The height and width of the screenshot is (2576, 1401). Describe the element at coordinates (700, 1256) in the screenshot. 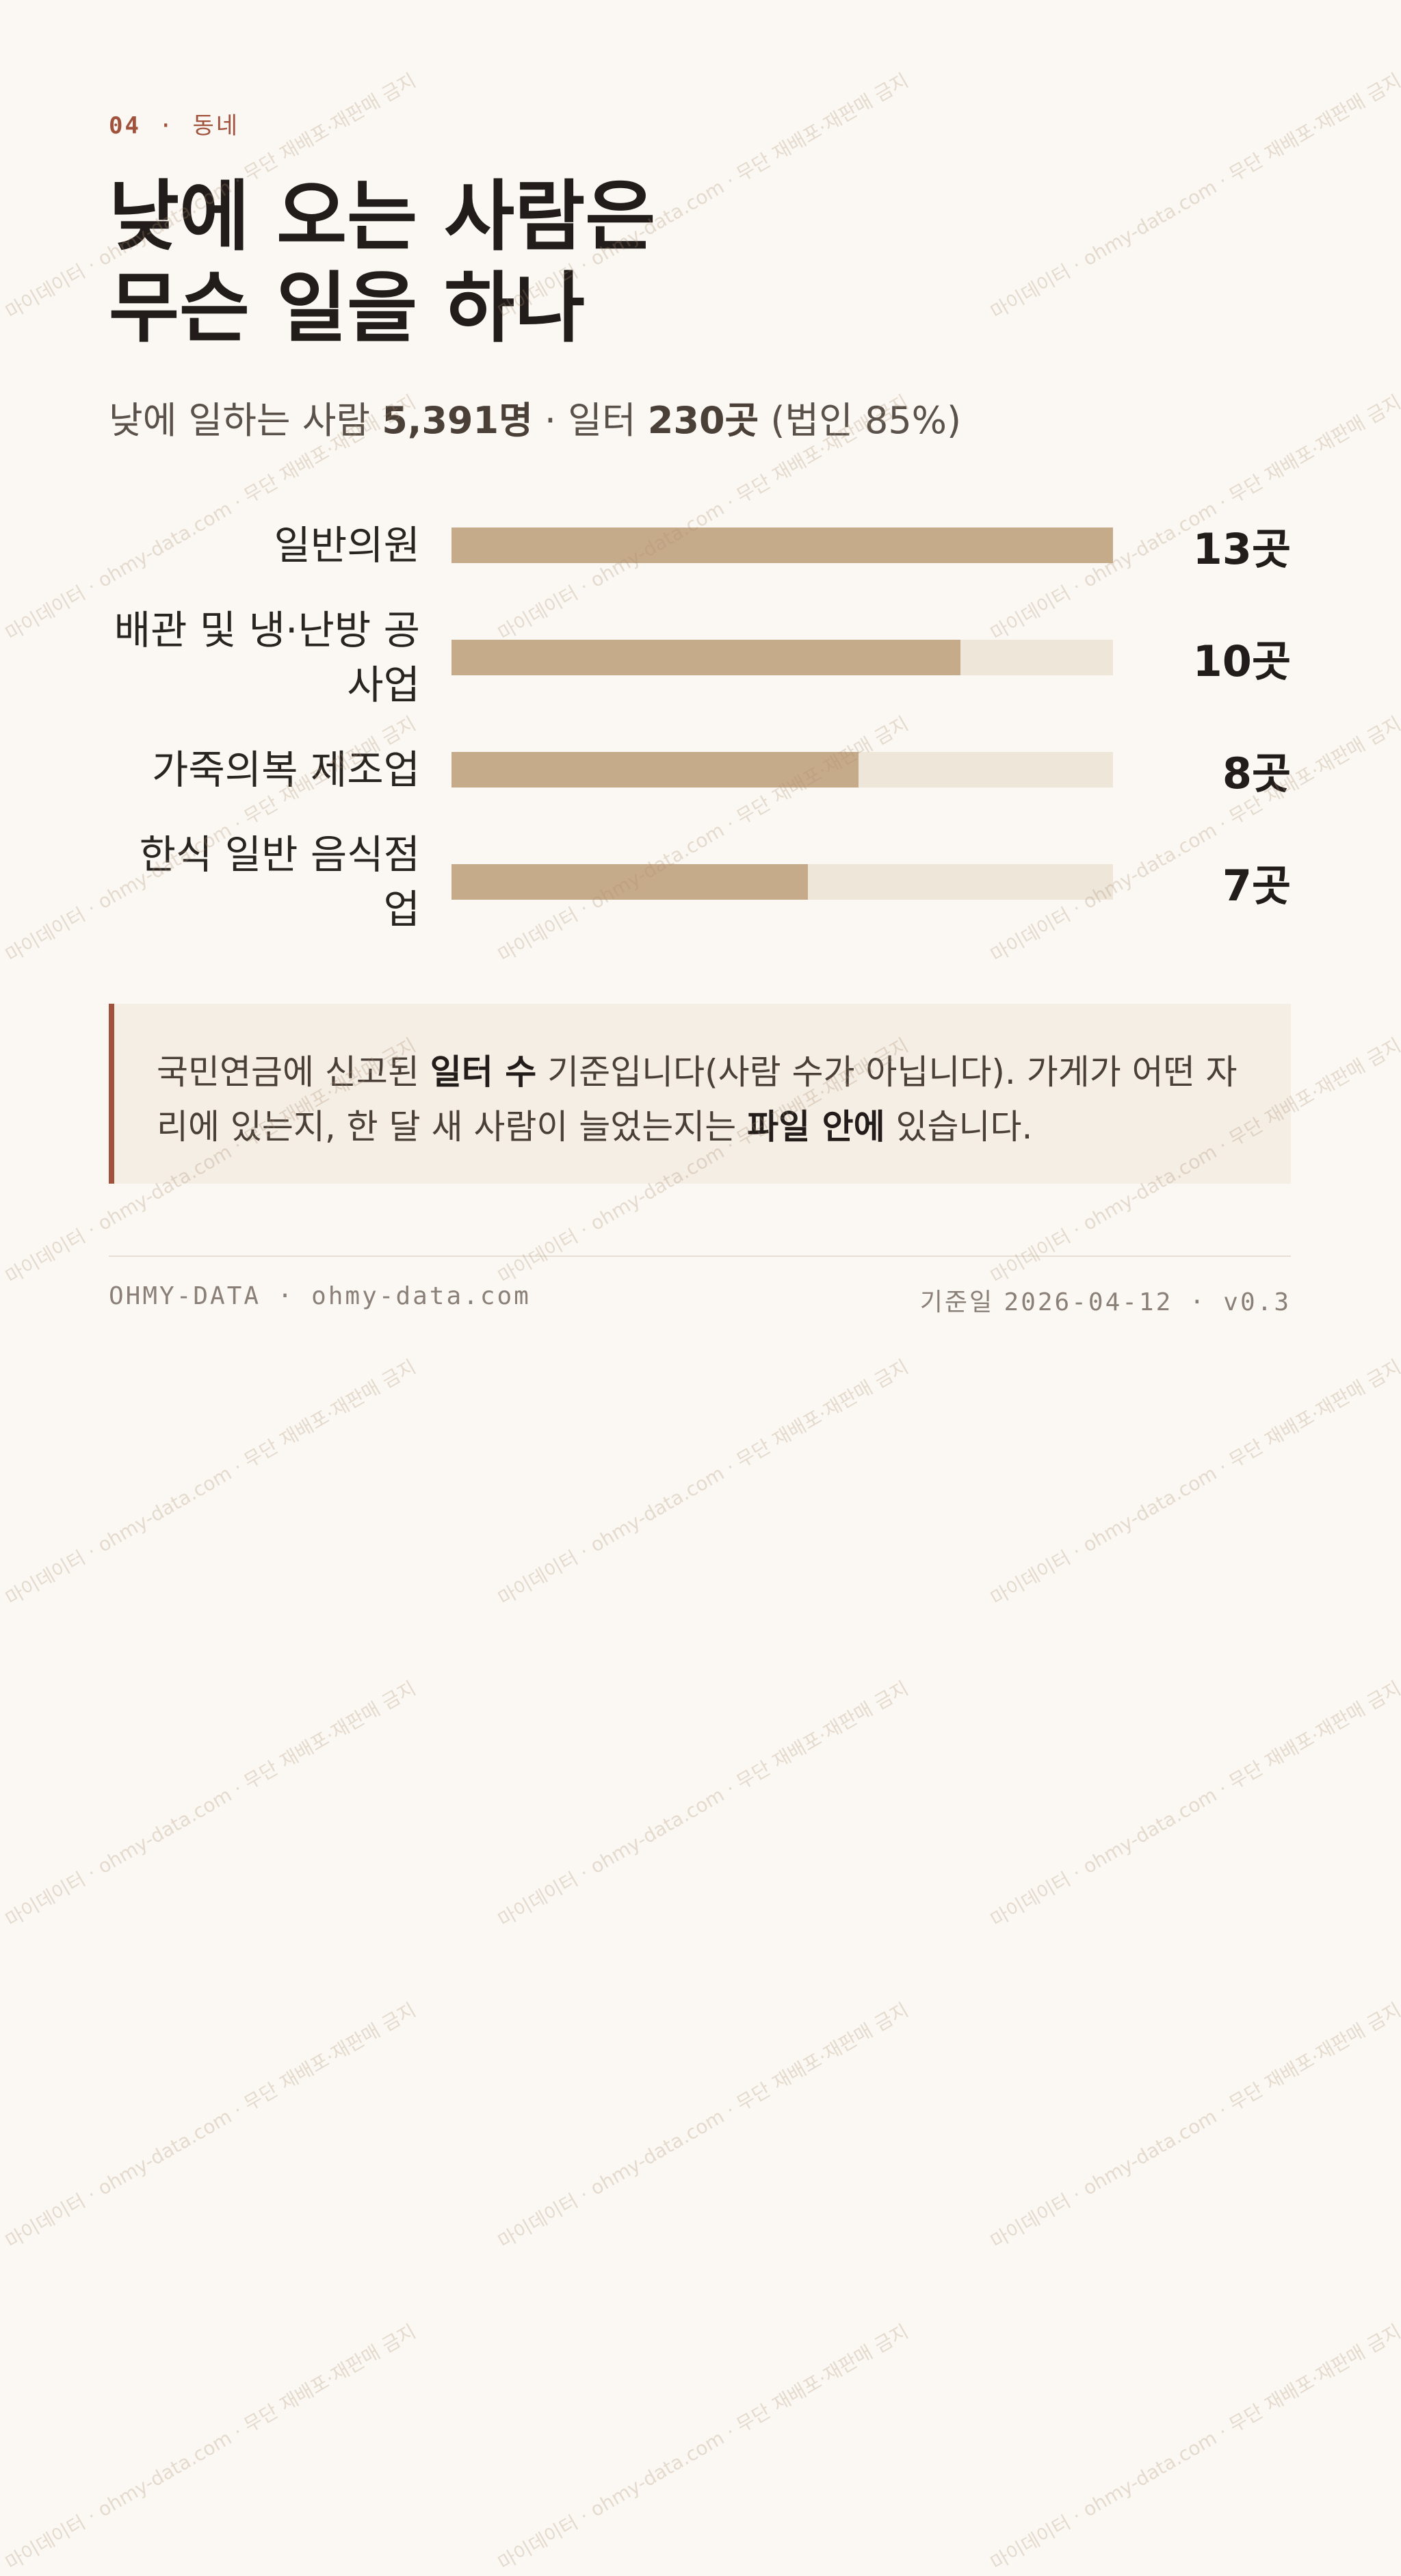

I see `footer-rule` at that location.